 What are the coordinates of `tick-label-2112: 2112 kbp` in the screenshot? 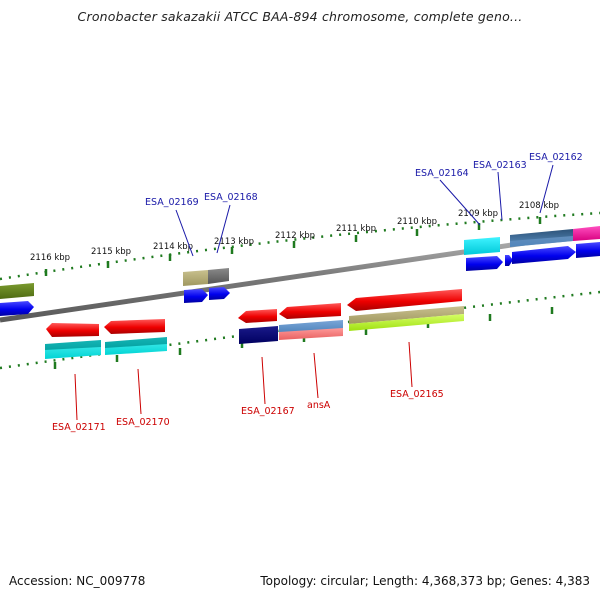 It's located at (295, 236).